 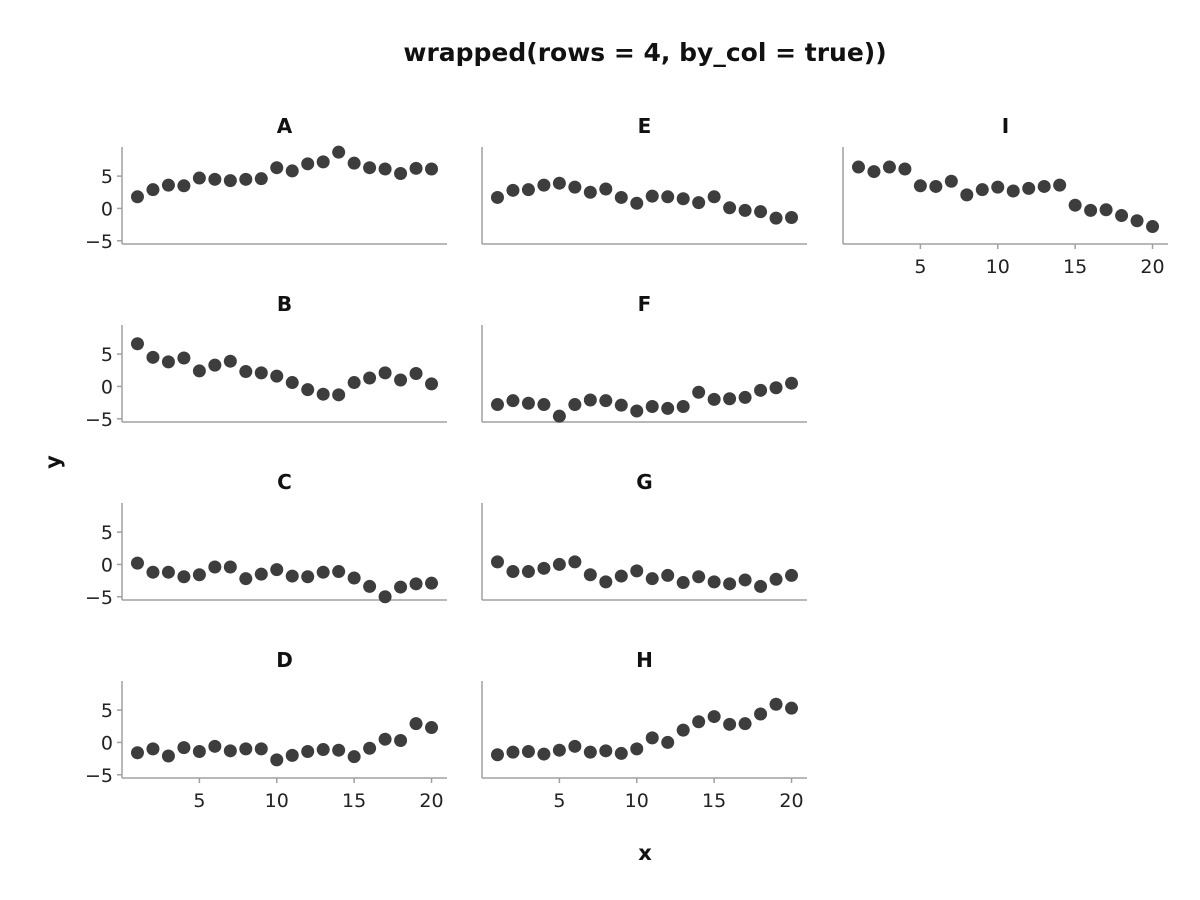 What do you see at coordinates (644, 179) in the screenshot?
I see `panel-e: E` at bounding box center [644, 179].